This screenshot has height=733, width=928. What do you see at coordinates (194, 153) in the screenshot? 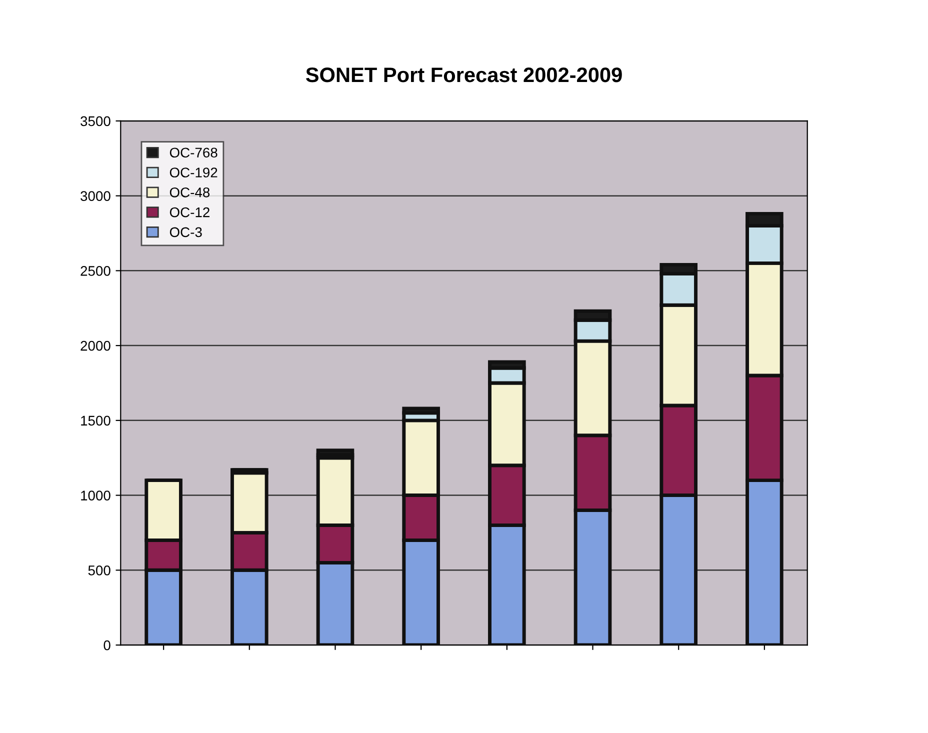
I see `legend-label: OC-768` at bounding box center [194, 153].